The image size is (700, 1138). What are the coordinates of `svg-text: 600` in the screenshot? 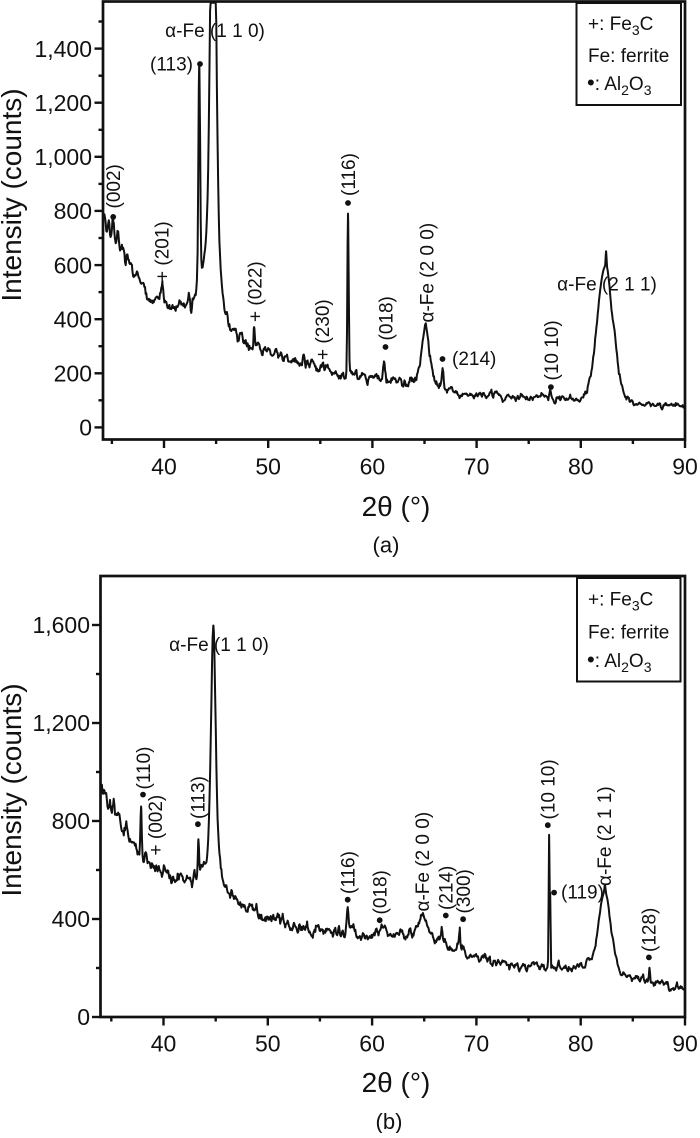 It's located at (73, 265).